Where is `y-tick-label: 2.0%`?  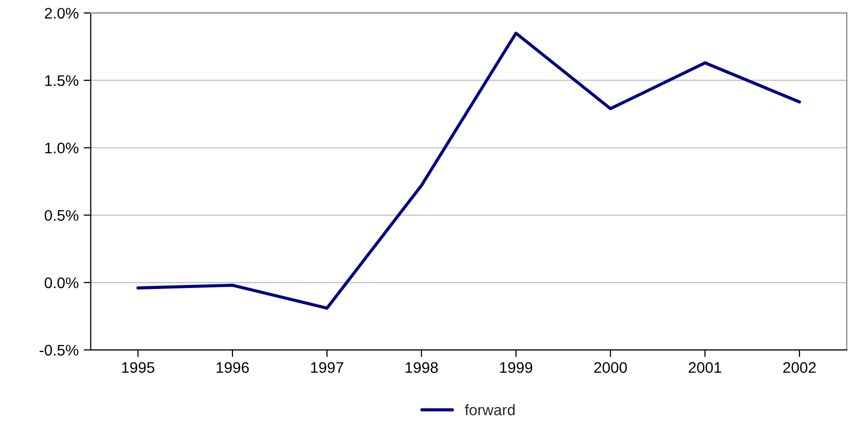
y-tick-label: 2.0% is located at coordinates (61, 13).